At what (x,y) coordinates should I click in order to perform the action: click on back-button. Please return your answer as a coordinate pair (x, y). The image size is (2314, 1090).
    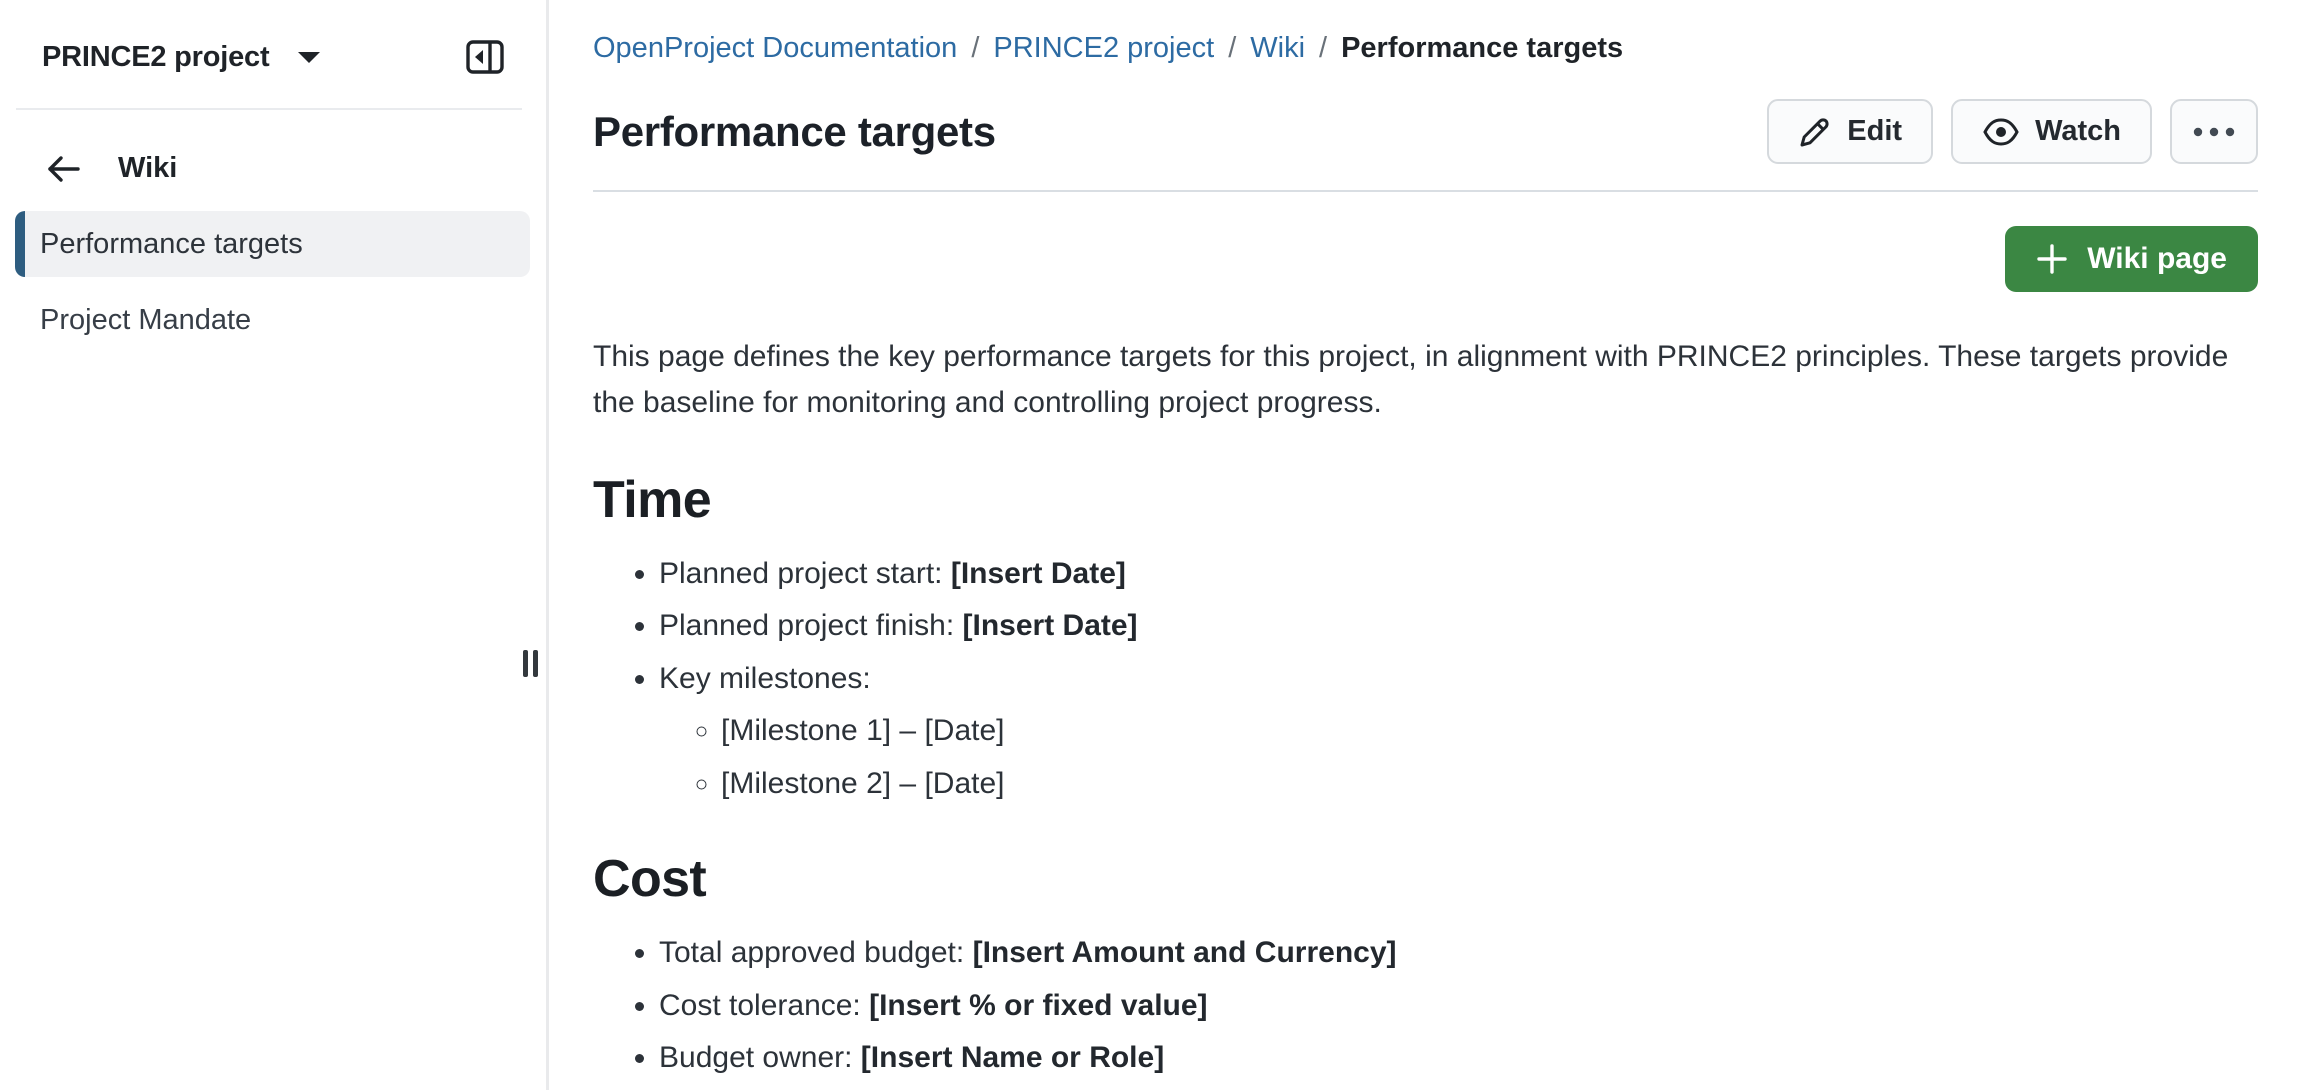
    Looking at the image, I should click on (64, 169).